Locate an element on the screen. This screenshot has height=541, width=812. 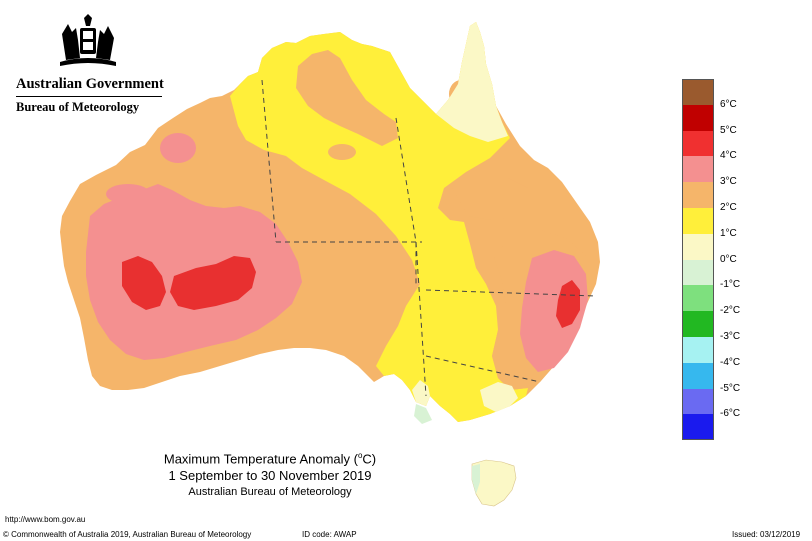
legend-label: -2°C is located at coordinates (730, 311).